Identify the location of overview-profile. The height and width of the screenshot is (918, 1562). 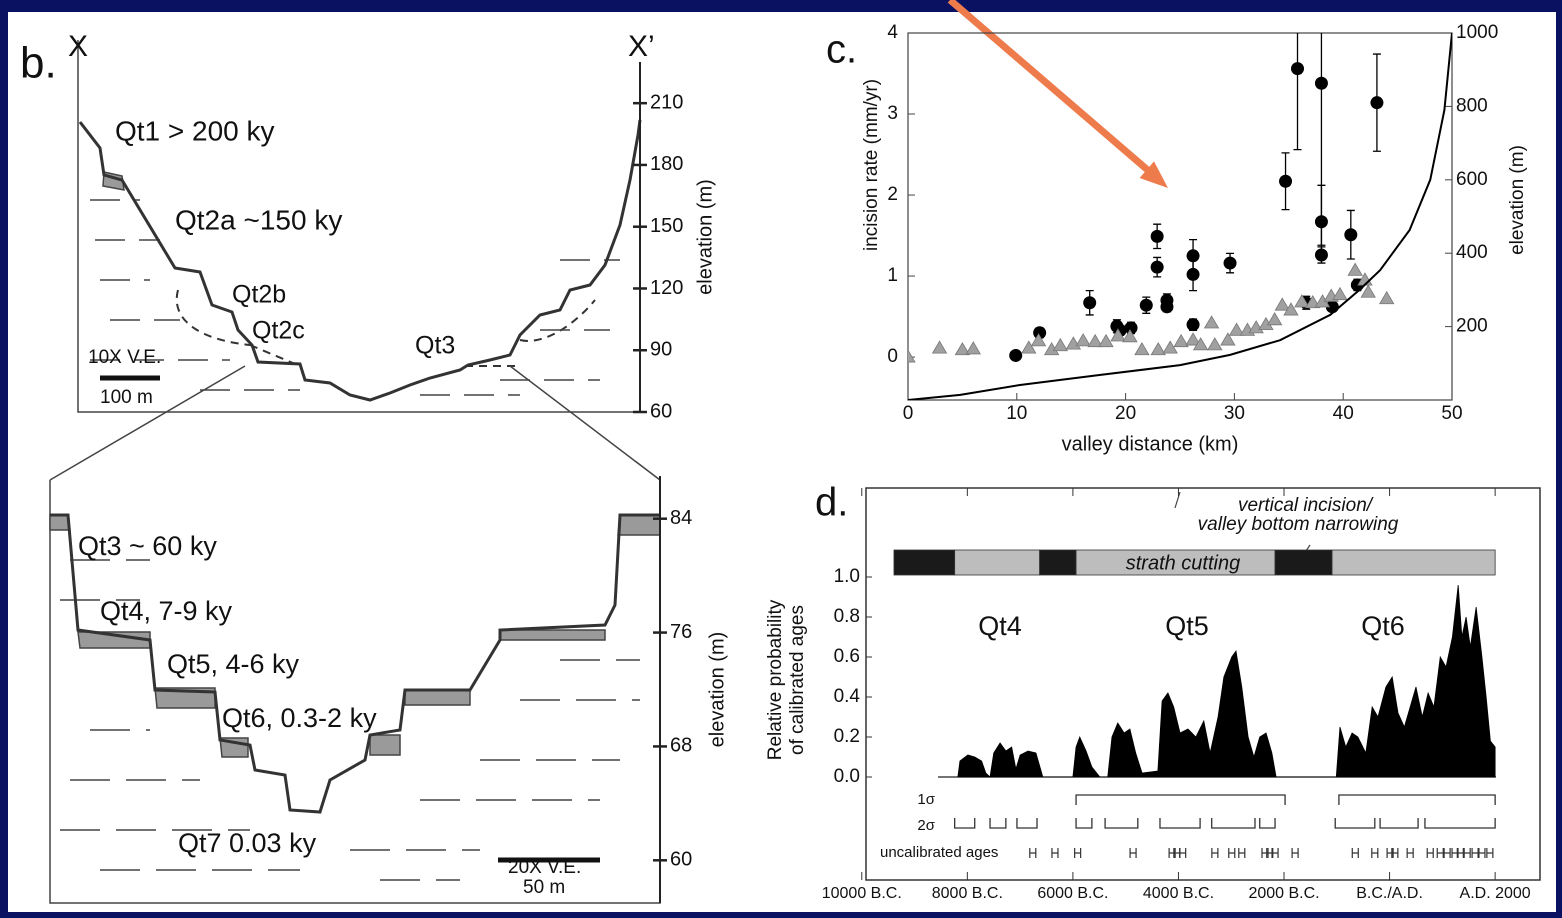
(360, 260).